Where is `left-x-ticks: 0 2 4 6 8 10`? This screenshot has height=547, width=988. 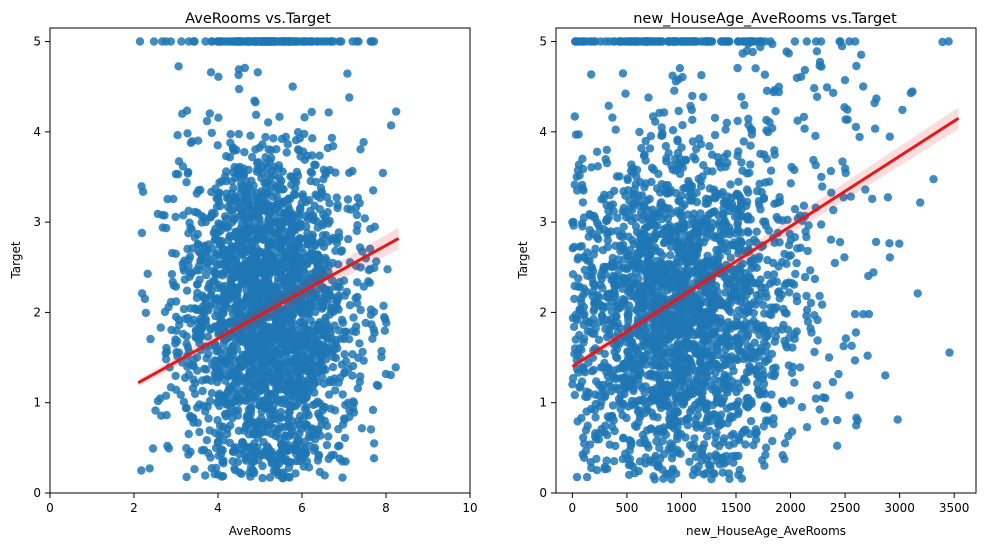
left-x-ticks: 0 2 4 6 8 10 is located at coordinates (262, 504).